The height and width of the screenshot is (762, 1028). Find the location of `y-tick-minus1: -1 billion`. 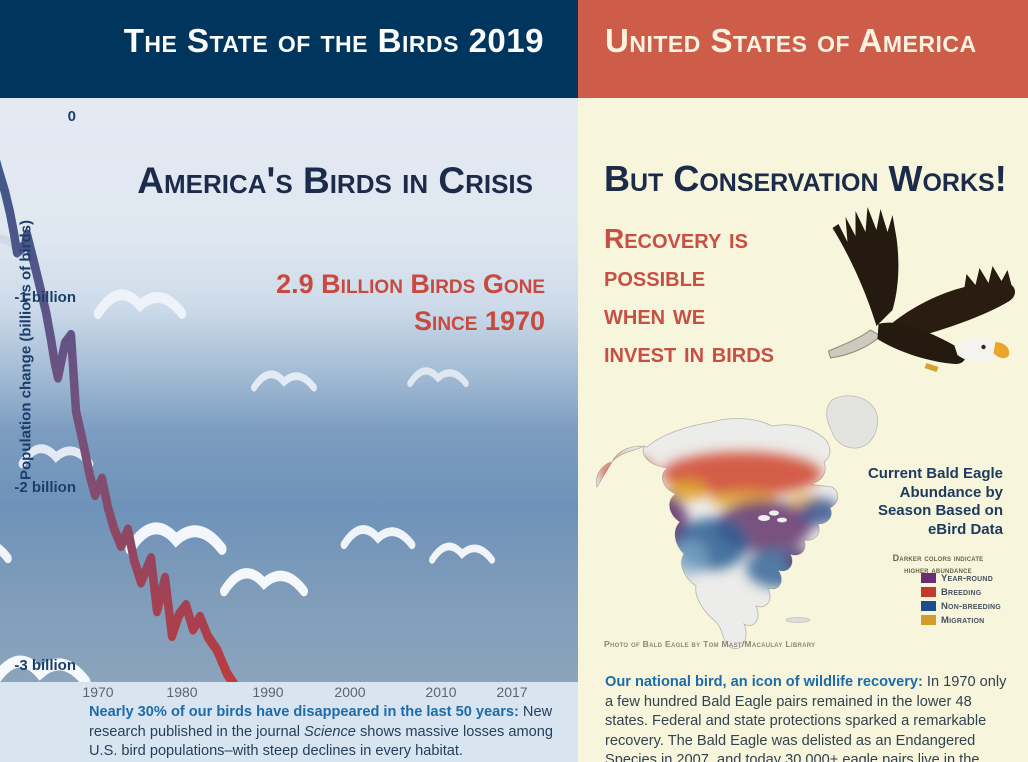

y-tick-minus1: -1 billion is located at coordinates (45, 297).